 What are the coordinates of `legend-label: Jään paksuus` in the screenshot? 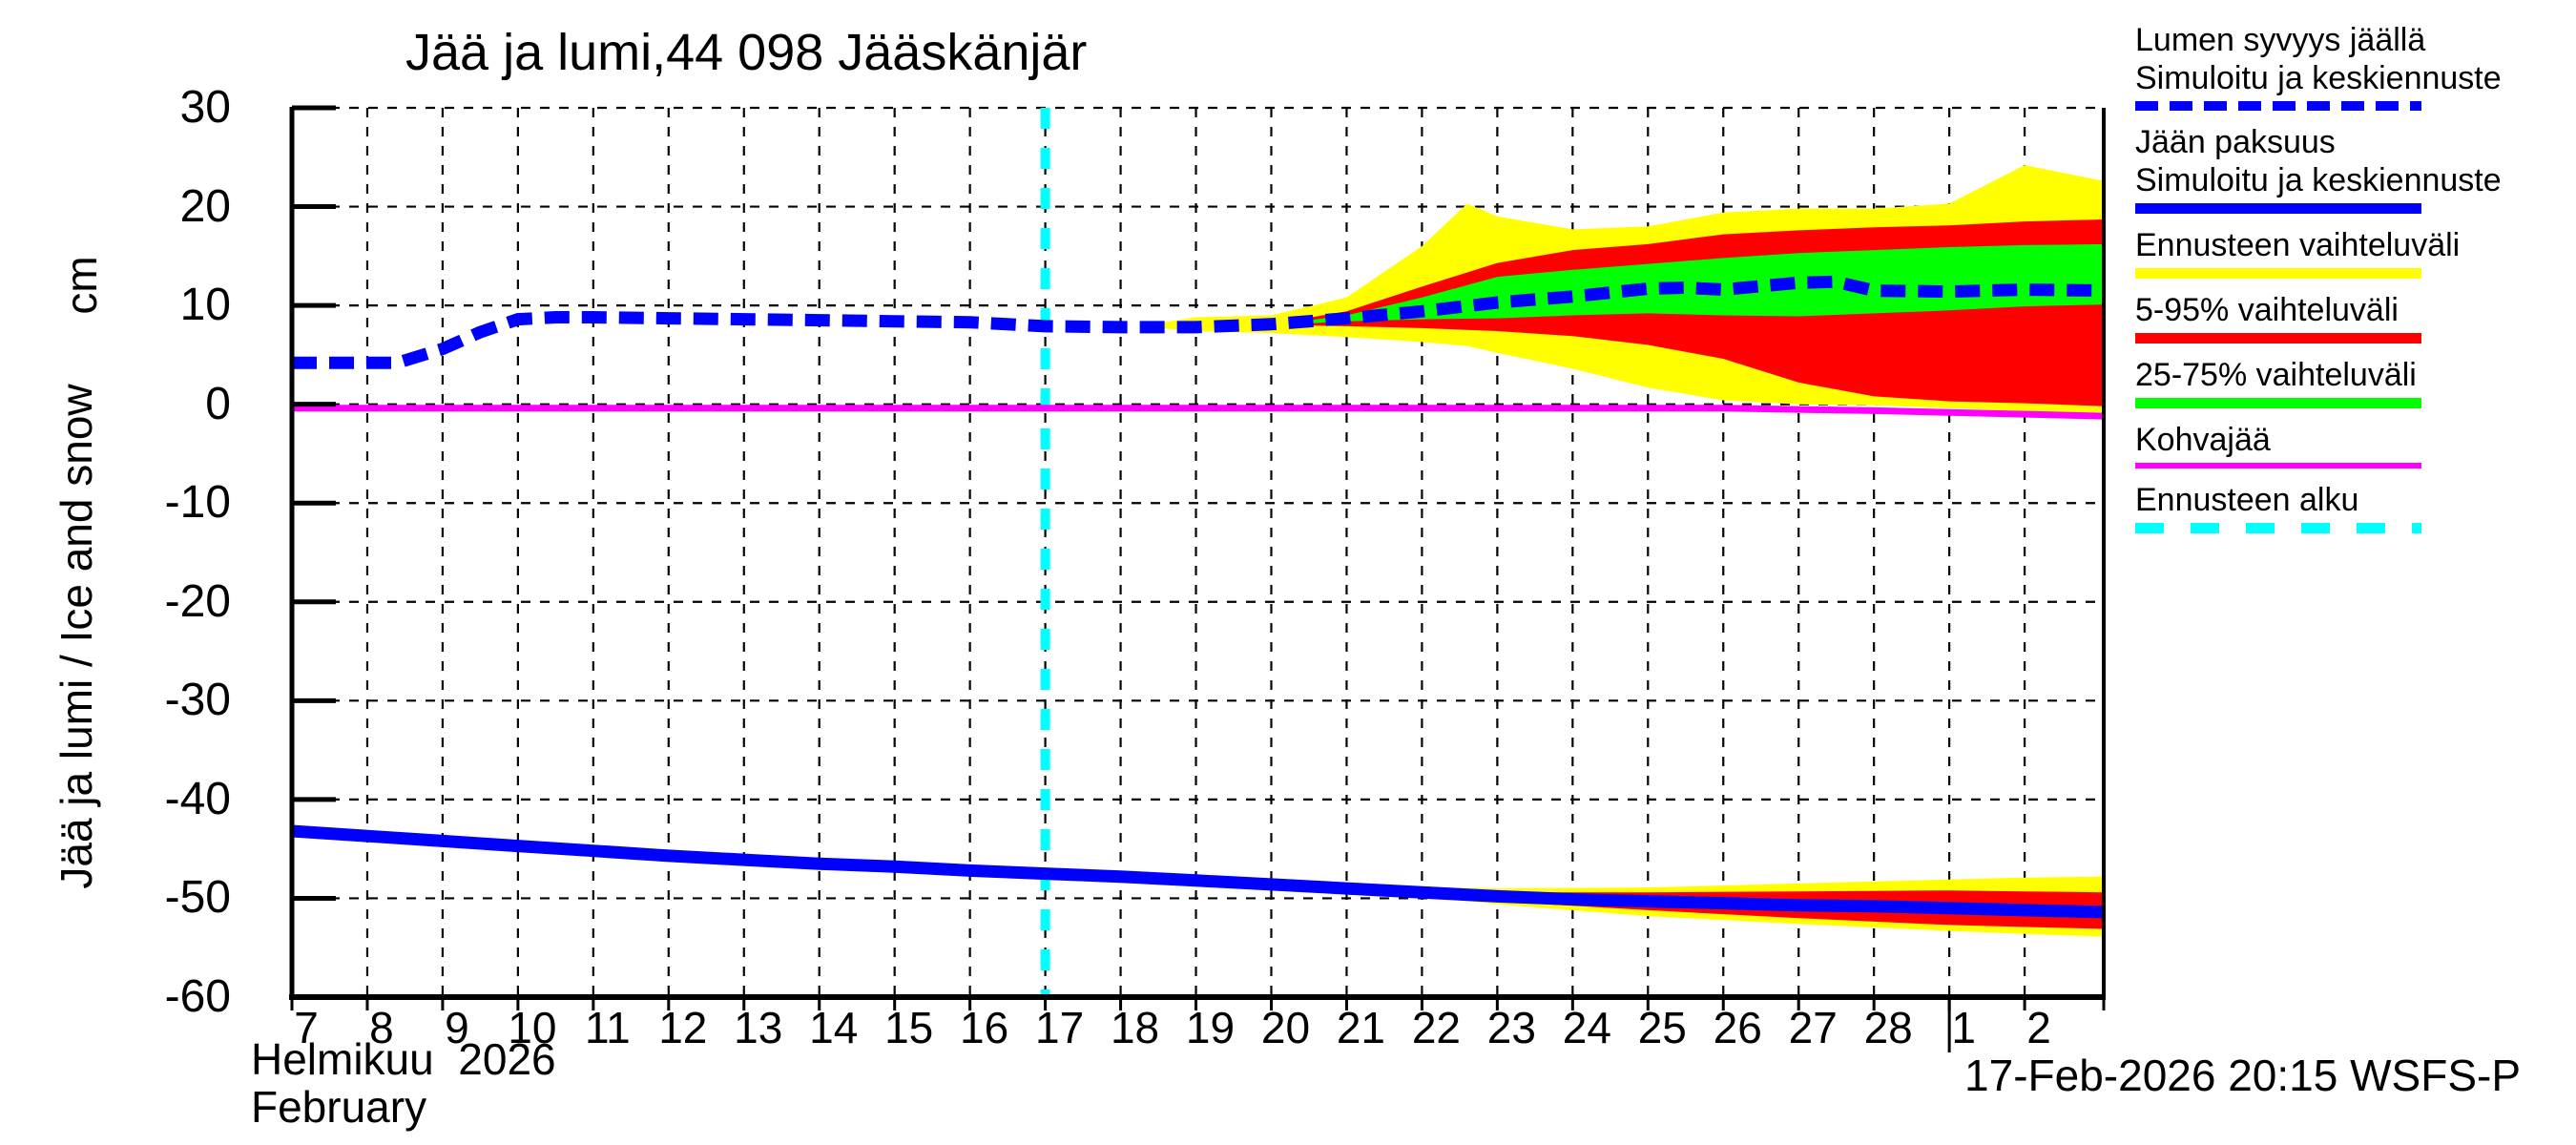 It's located at (2235, 142).